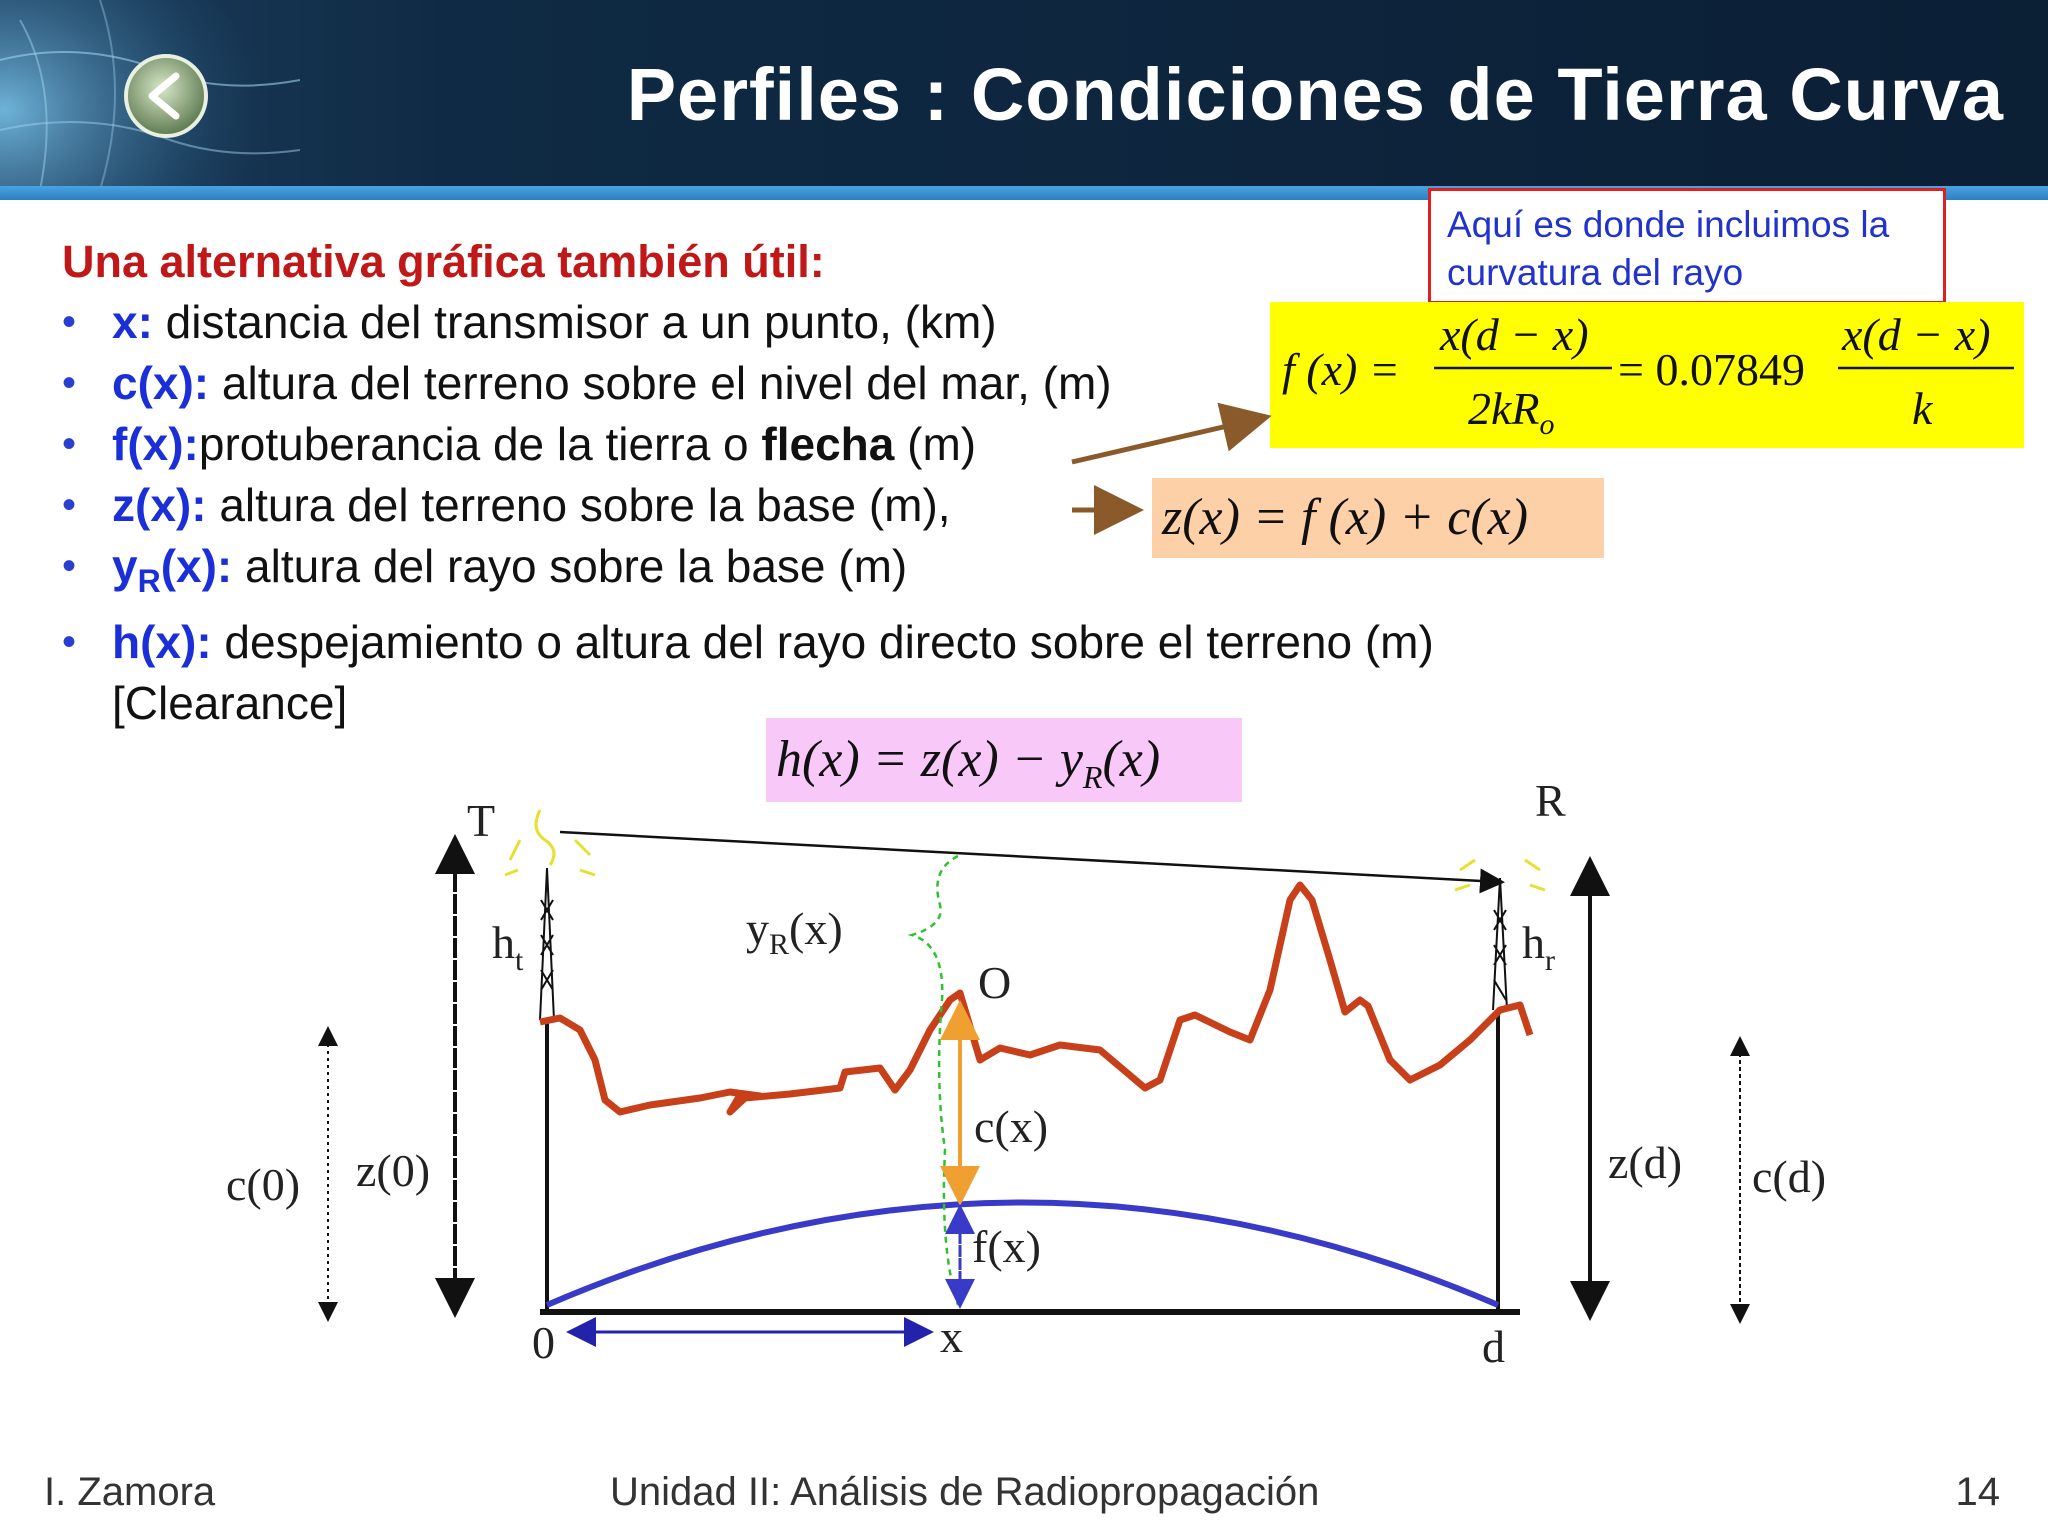 This screenshot has height=1536, width=2048. I want to click on zx-formula-box, so click(1378, 518).